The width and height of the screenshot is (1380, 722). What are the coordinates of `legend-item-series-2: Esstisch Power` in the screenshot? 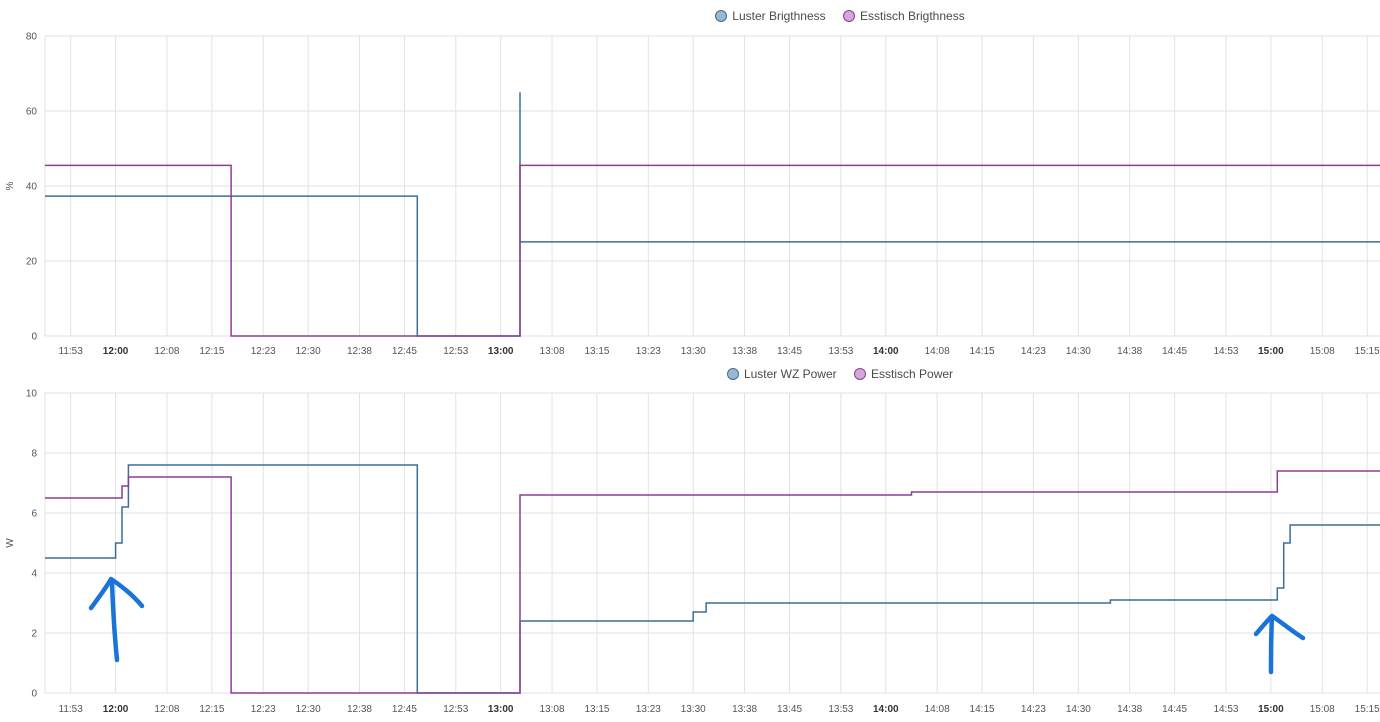 It's located at (903, 374).